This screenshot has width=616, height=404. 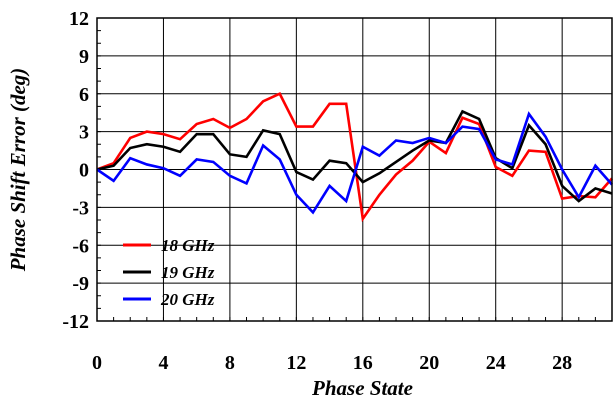 What do you see at coordinates (496, 363) in the screenshot?
I see `x-tick-label: 24` at bounding box center [496, 363].